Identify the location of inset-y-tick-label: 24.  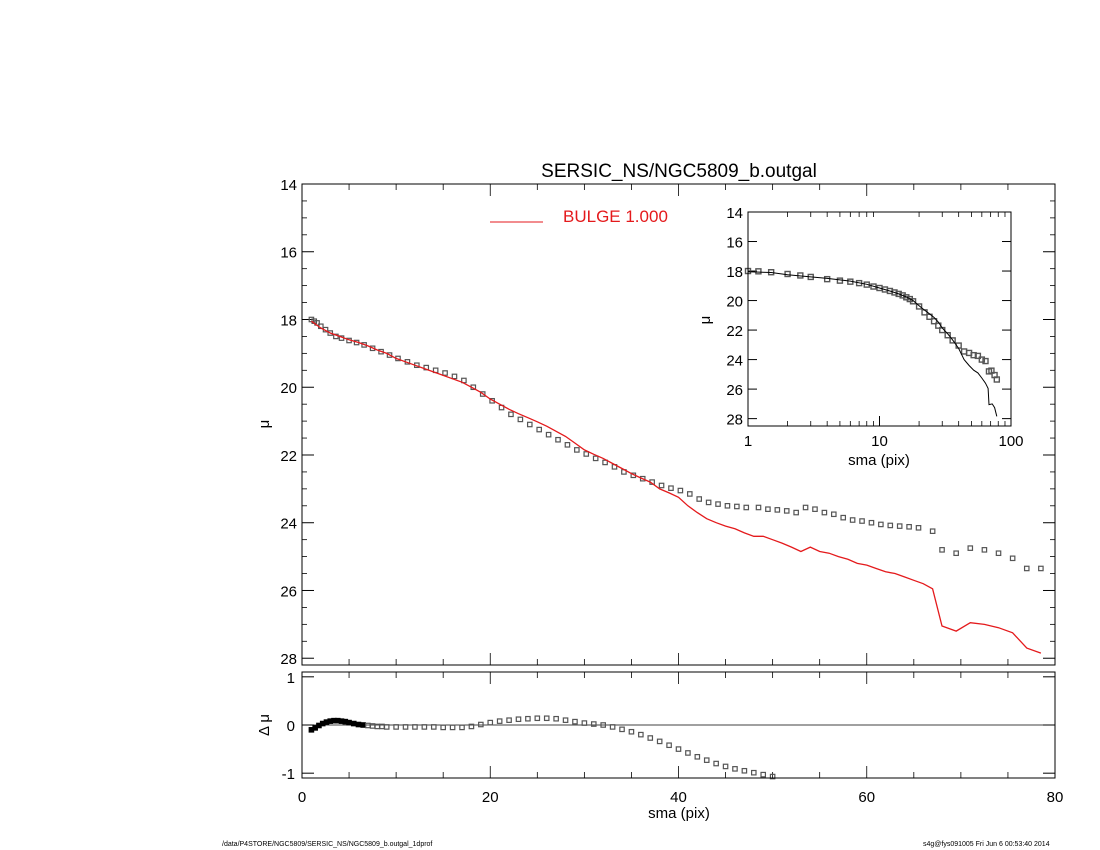
(734, 361).